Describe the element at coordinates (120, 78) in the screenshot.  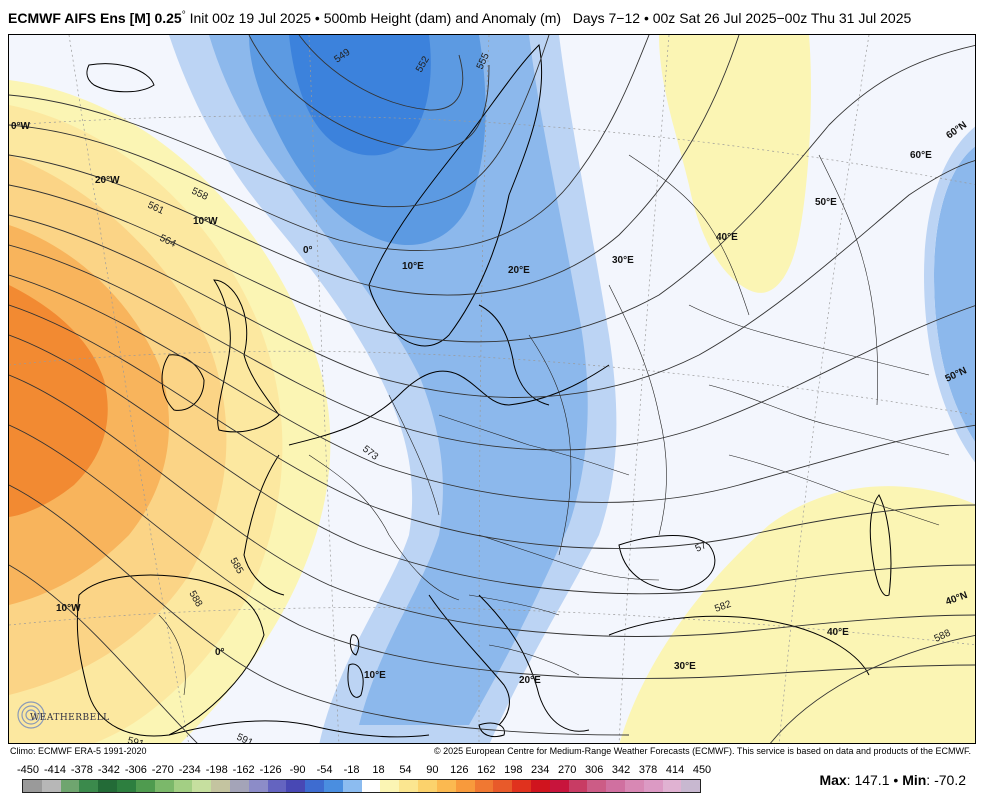
I see `coast-iceland` at that location.